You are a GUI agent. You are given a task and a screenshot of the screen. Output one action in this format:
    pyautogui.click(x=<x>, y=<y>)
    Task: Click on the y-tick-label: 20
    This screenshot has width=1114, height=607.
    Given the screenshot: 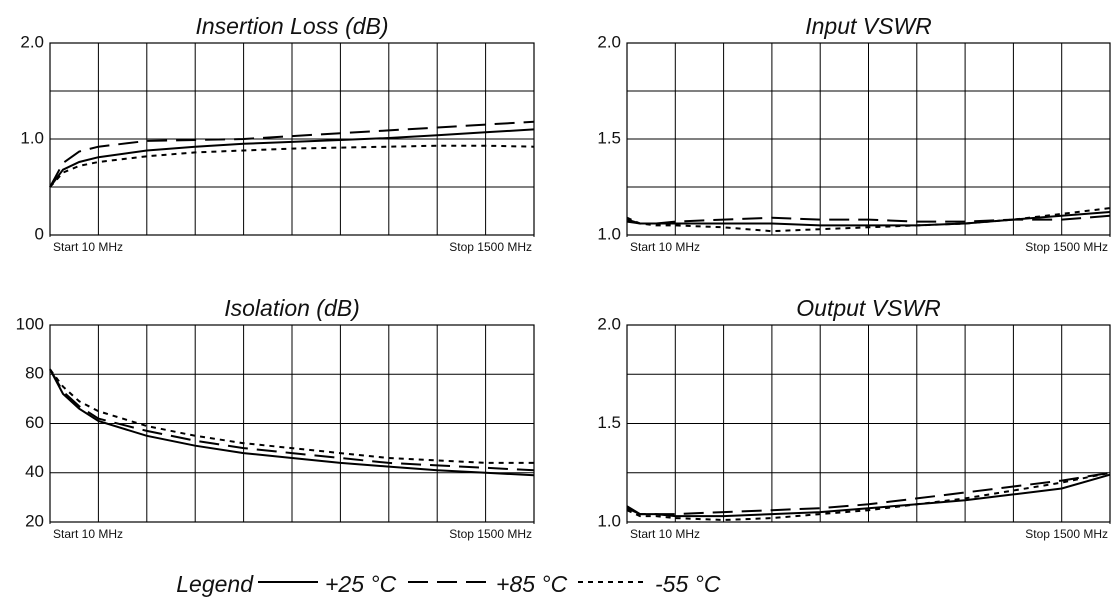 What is the action you would take?
    pyautogui.click(x=34, y=520)
    